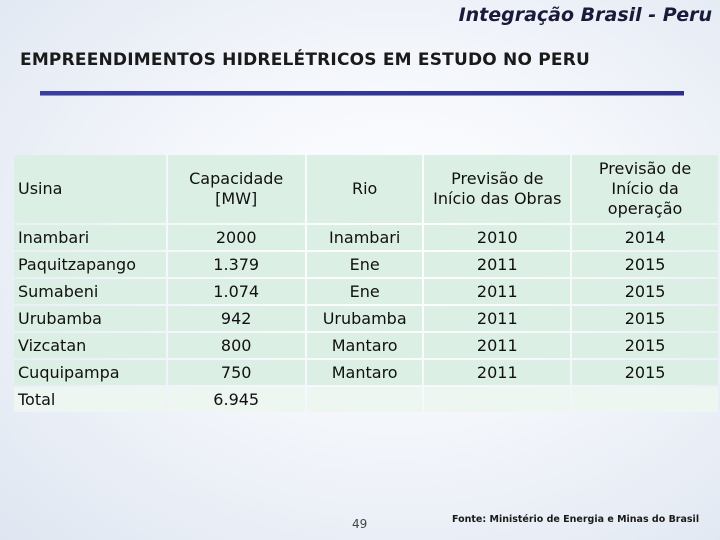 The image size is (720, 540). What do you see at coordinates (645, 237) in the screenshot?
I see `cell-inicio-operacao: 2014` at bounding box center [645, 237].